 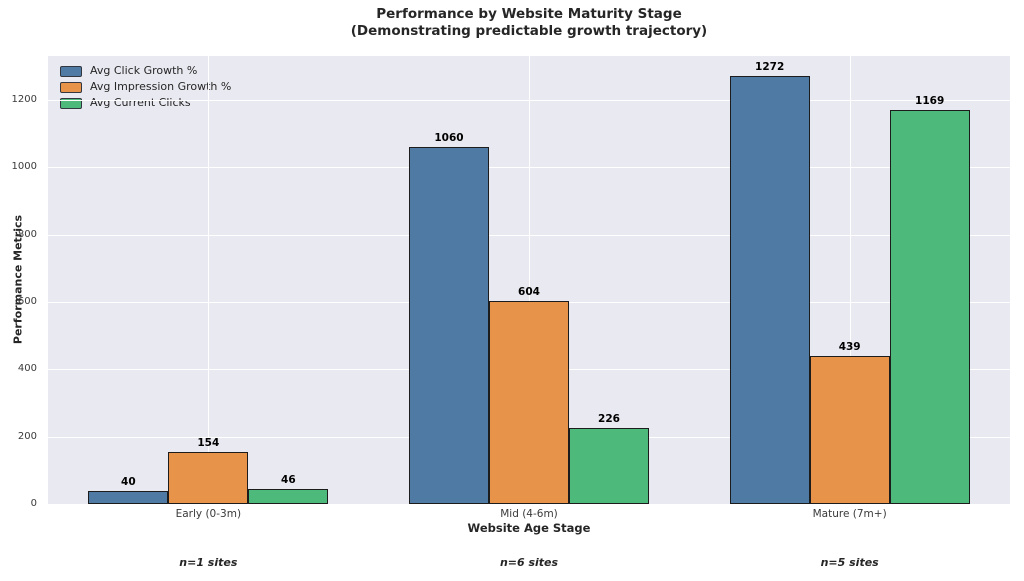 What do you see at coordinates (140, 102) in the screenshot?
I see `legend-item-label: Avg Current Clicks` at bounding box center [140, 102].